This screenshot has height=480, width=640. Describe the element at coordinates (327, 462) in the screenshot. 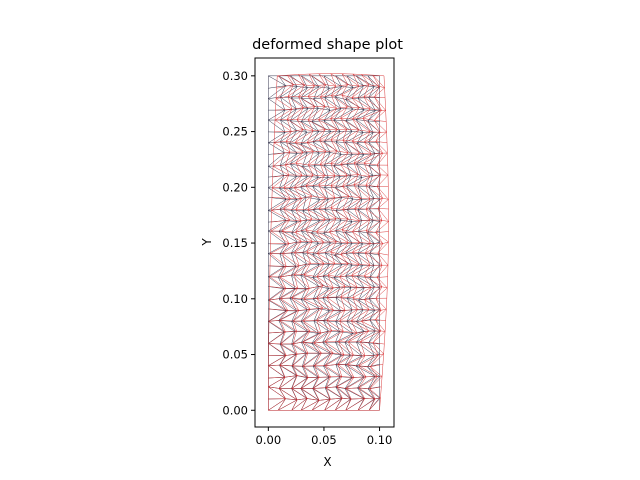

I see `x-axis-label: X` at that location.